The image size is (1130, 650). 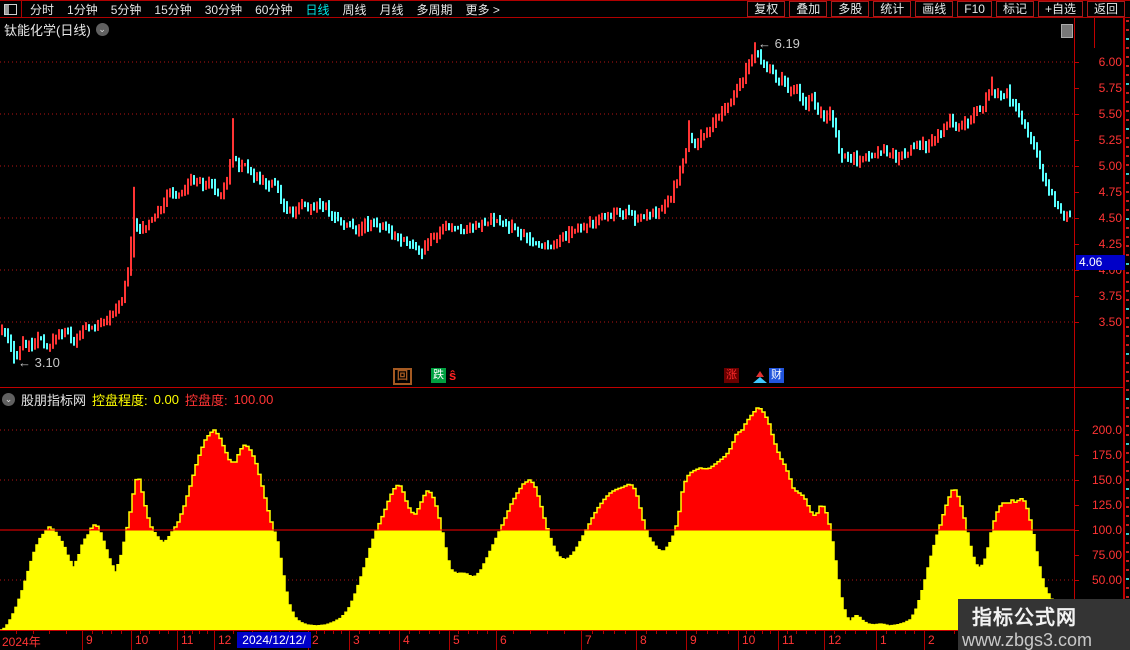 I want to click on action-button-2: 多股, so click(x=850, y=9).